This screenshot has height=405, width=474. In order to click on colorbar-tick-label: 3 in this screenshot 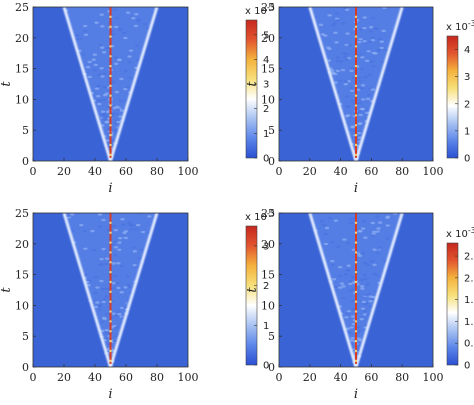, I will do `click(266, 85)`.